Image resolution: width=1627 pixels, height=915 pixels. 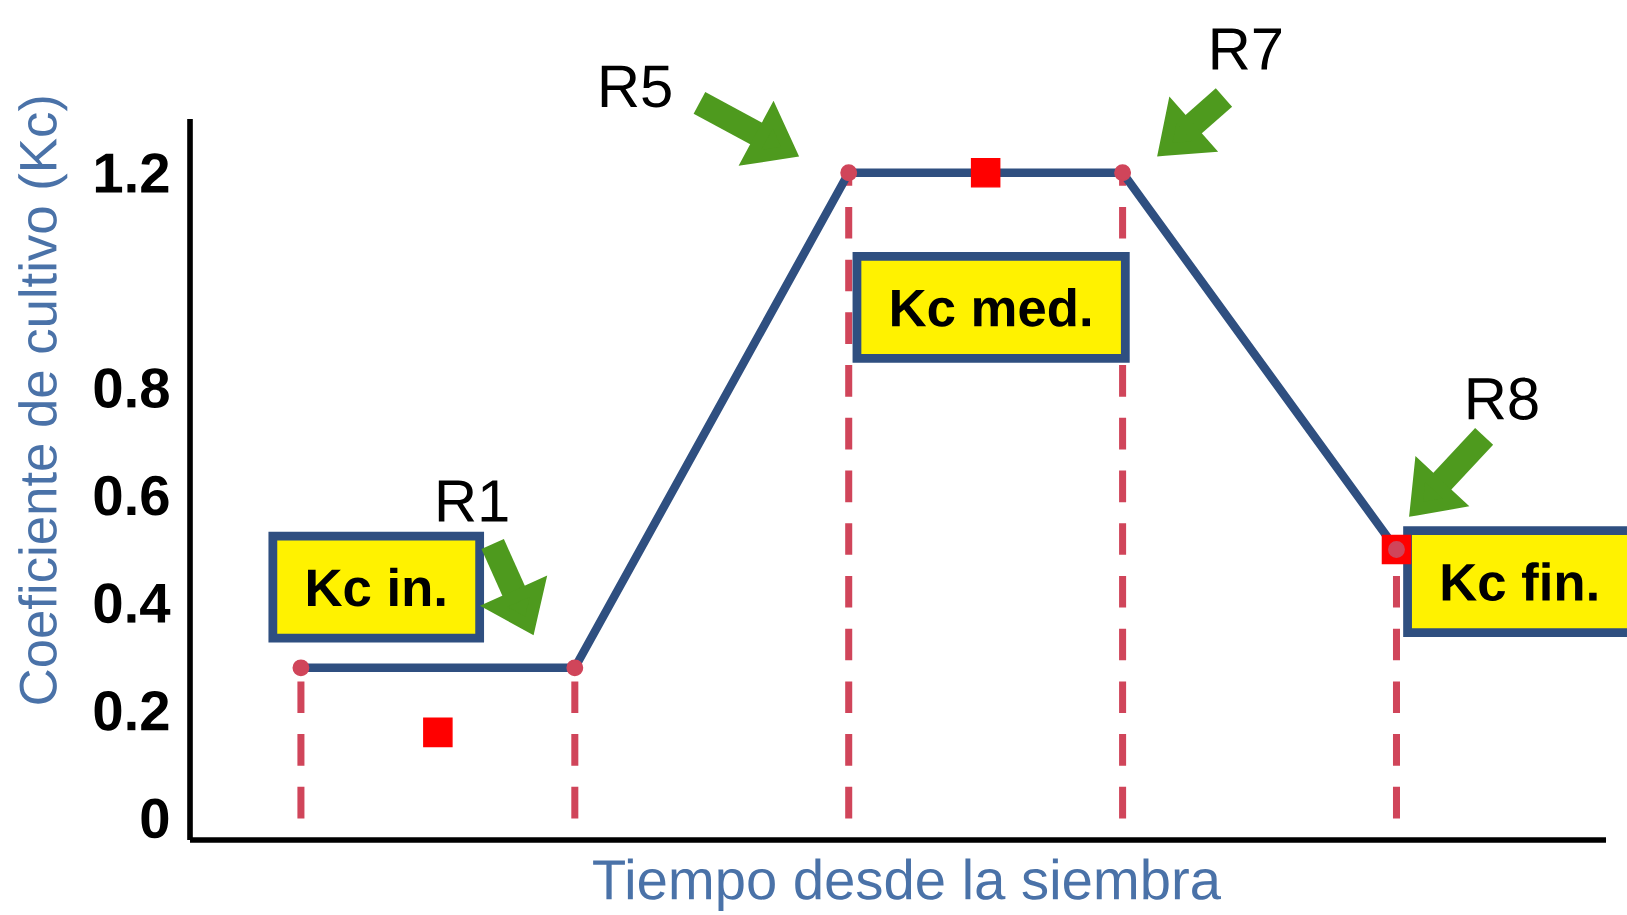 I want to click on y-tick-label: 0.8, so click(x=131, y=388).